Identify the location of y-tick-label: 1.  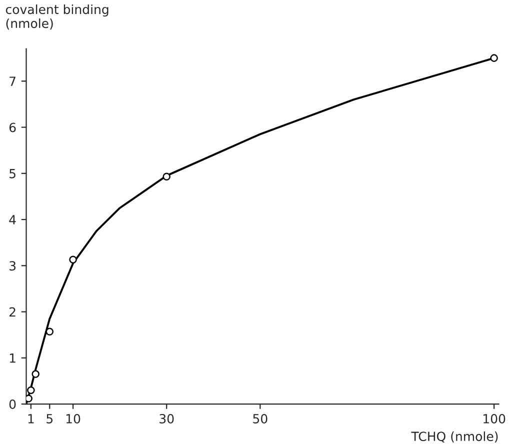
(13, 358).